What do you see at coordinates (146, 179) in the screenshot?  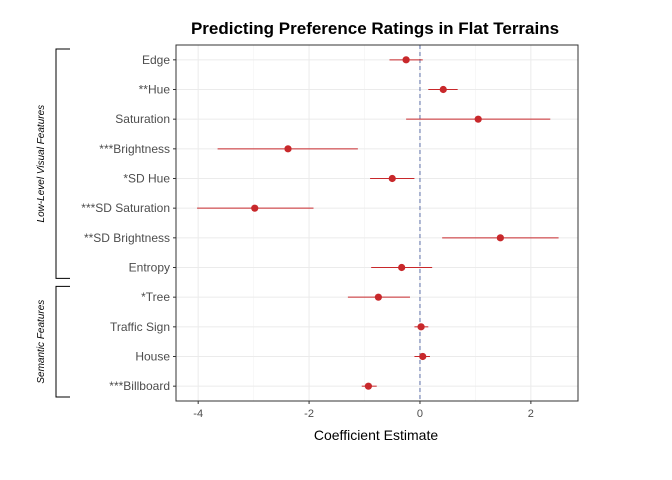 I see `y-tick-label: *SD Hue` at bounding box center [146, 179].